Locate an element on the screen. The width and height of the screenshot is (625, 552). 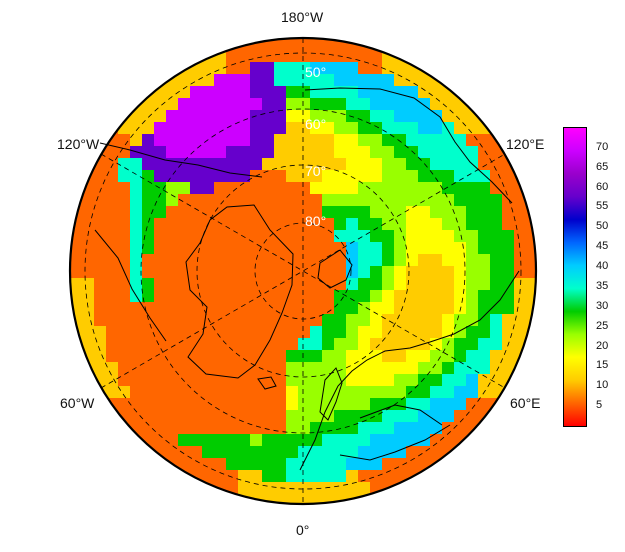
colorbar-tick: 20 is located at coordinates (602, 345).